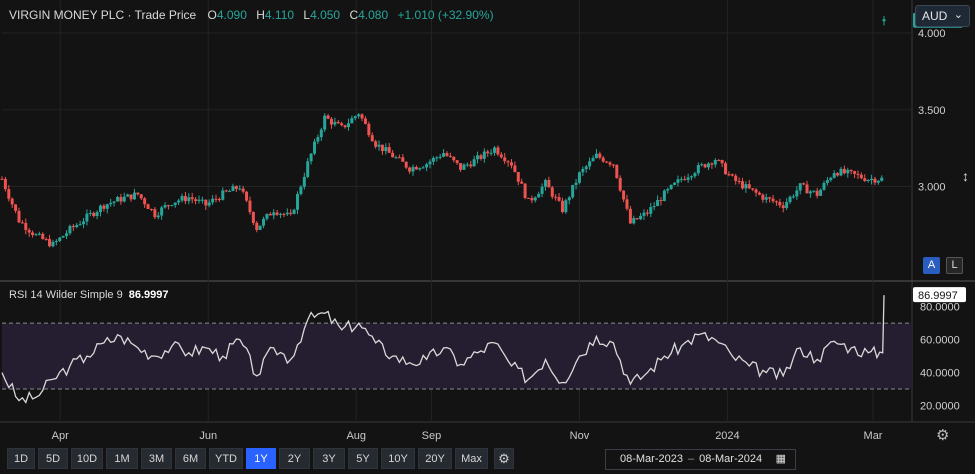 This screenshot has height=474, width=975. What do you see at coordinates (954, 265) in the screenshot?
I see `log-scale-button: L` at bounding box center [954, 265].